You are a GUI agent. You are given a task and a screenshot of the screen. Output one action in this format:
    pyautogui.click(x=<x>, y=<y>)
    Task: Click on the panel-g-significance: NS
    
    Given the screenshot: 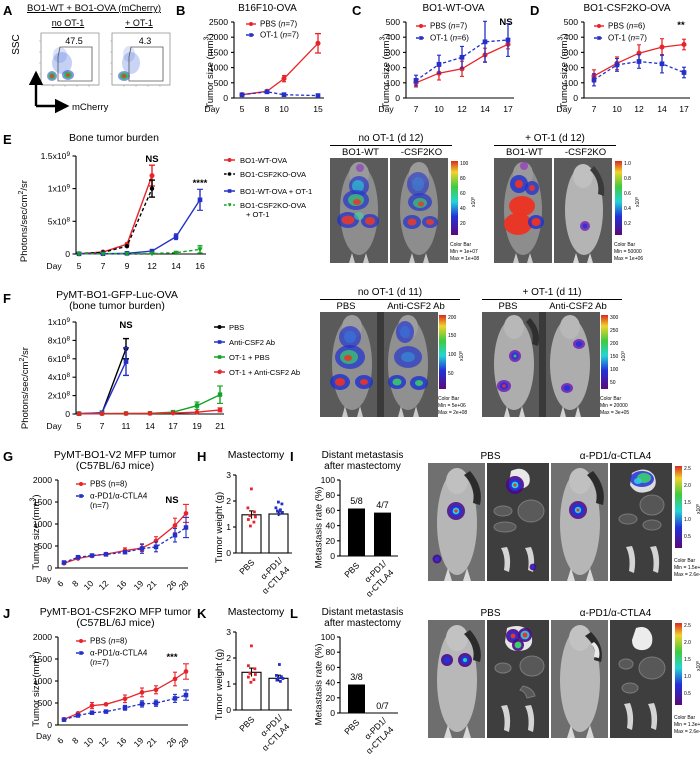 What is the action you would take?
    pyautogui.click(x=171, y=500)
    